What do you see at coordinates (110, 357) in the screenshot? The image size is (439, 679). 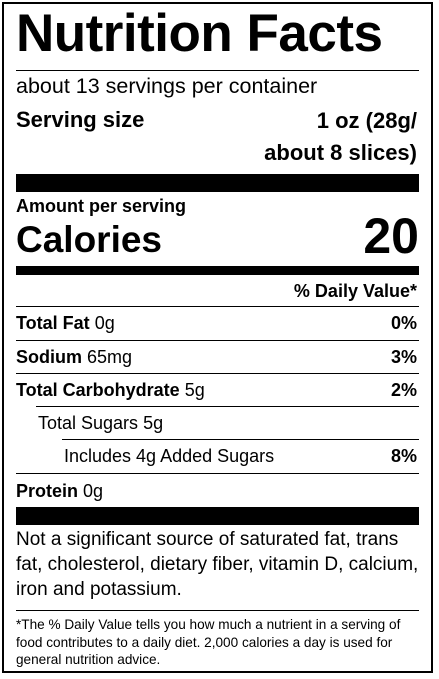 I see `nutrient-amount: 65mg` at bounding box center [110, 357].